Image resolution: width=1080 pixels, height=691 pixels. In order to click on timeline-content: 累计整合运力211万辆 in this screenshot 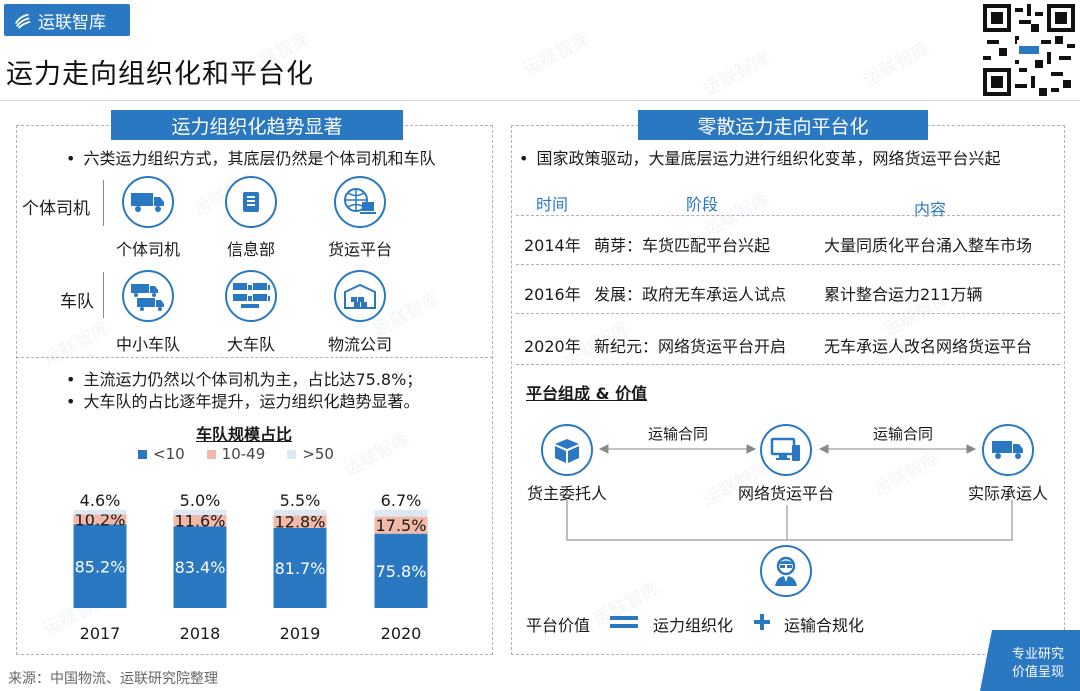, I will do `click(903, 294)`.